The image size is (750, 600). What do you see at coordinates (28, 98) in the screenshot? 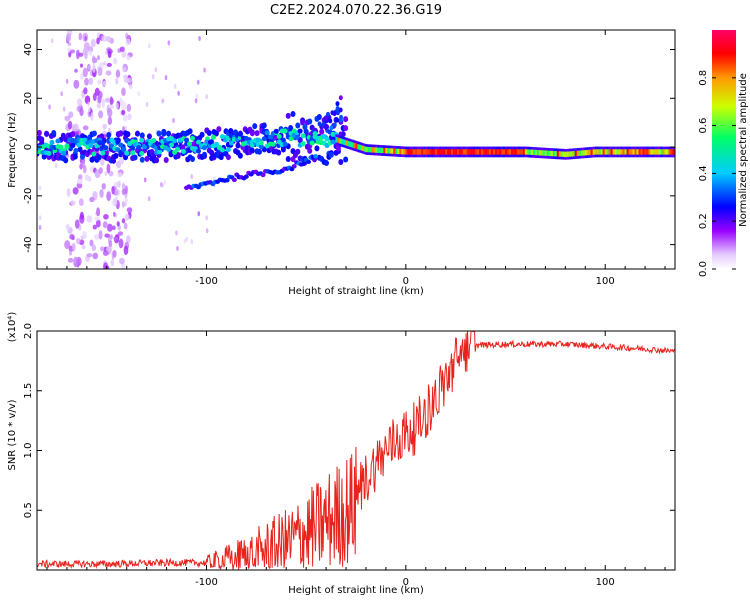
I see `spectrogram-y-tick-label: 20` at bounding box center [28, 98].